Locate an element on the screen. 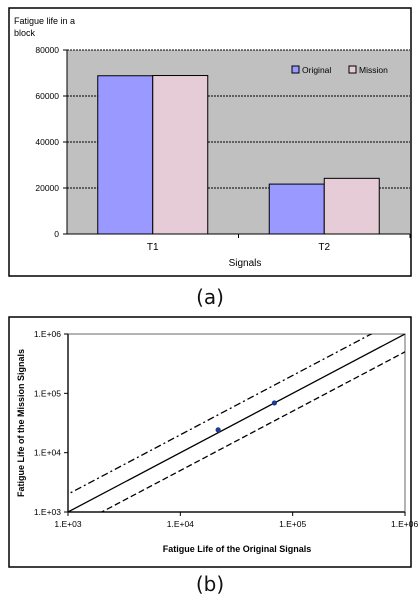  x-tick-label: 1.E+04 is located at coordinates (180, 524).